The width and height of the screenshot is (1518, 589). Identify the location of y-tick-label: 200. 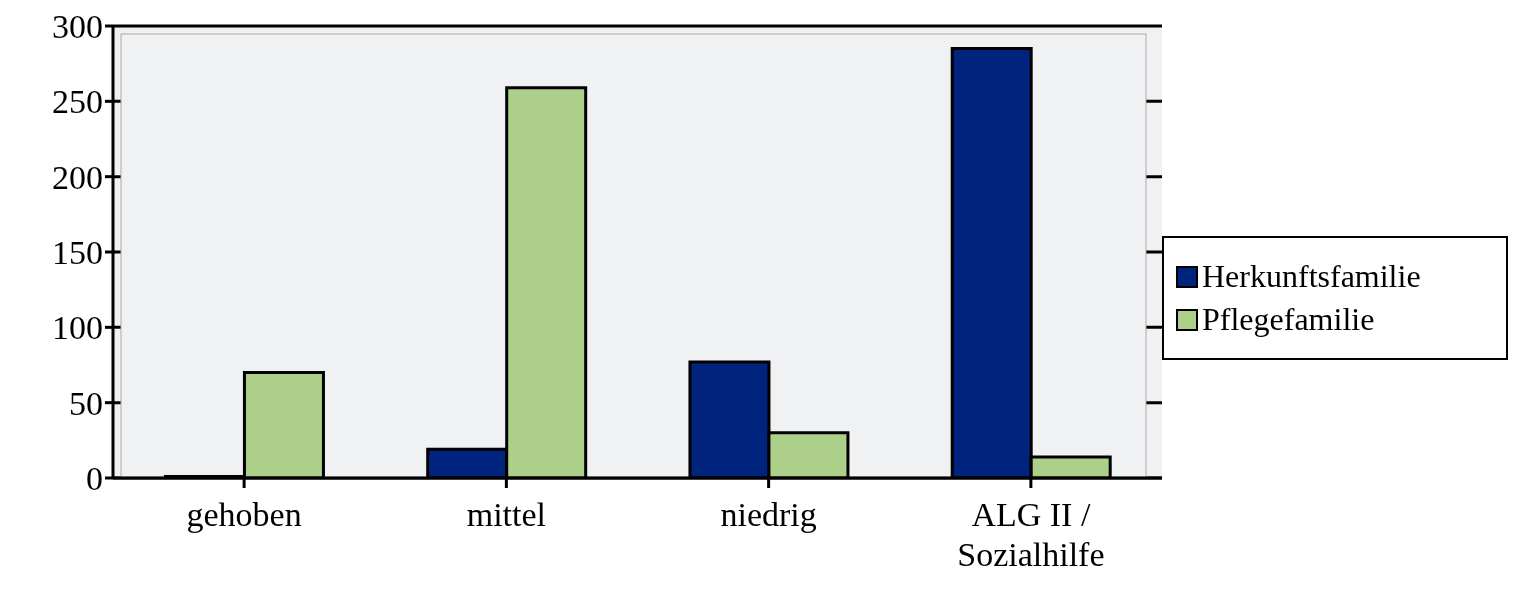
(77, 177).